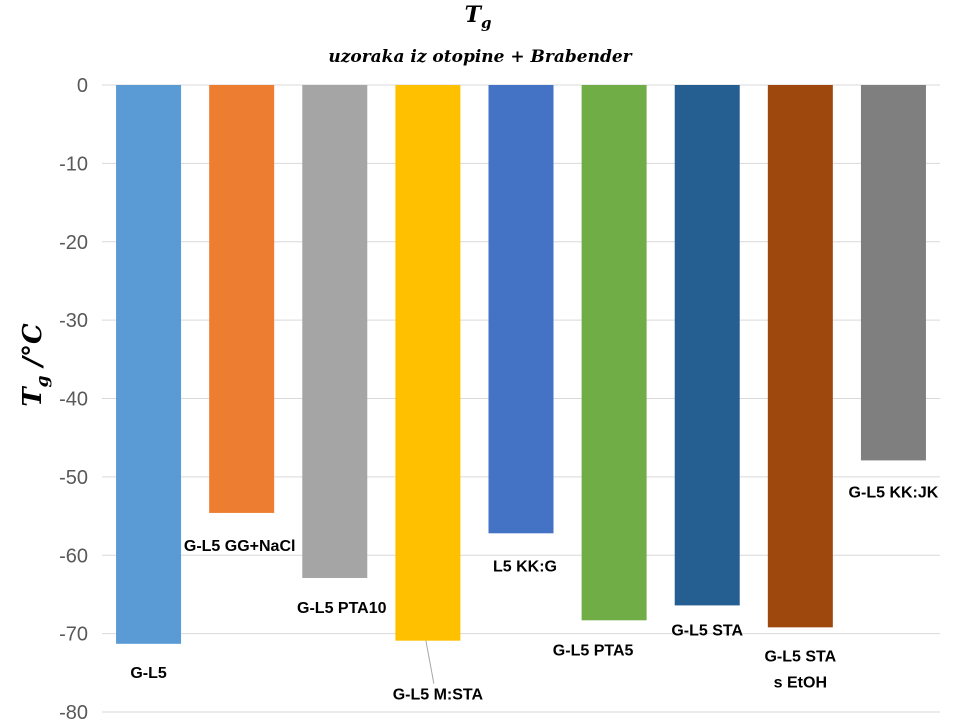 The image size is (958, 722). Describe the element at coordinates (438, 695) in the screenshot. I see `data-label: G-L5 M:STA` at that location.